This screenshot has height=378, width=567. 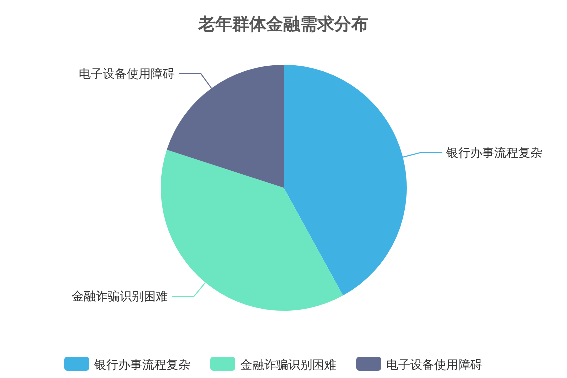 What do you see at coordinates (127, 73) in the screenshot?
I see `slice-label: 电子设备使用障碍` at bounding box center [127, 73].